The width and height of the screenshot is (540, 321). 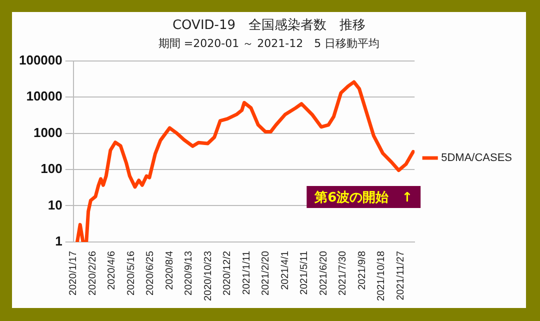 What do you see at coordinates (189, 273) in the screenshot?
I see `x-tick-label: 2020/9/13` at bounding box center [189, 273].